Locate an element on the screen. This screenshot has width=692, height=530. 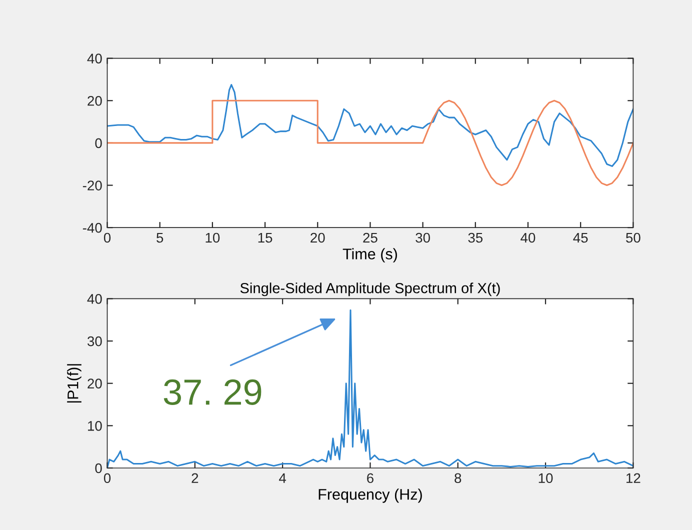
y-tick-label: -40 is located at coordinates (92, 227).